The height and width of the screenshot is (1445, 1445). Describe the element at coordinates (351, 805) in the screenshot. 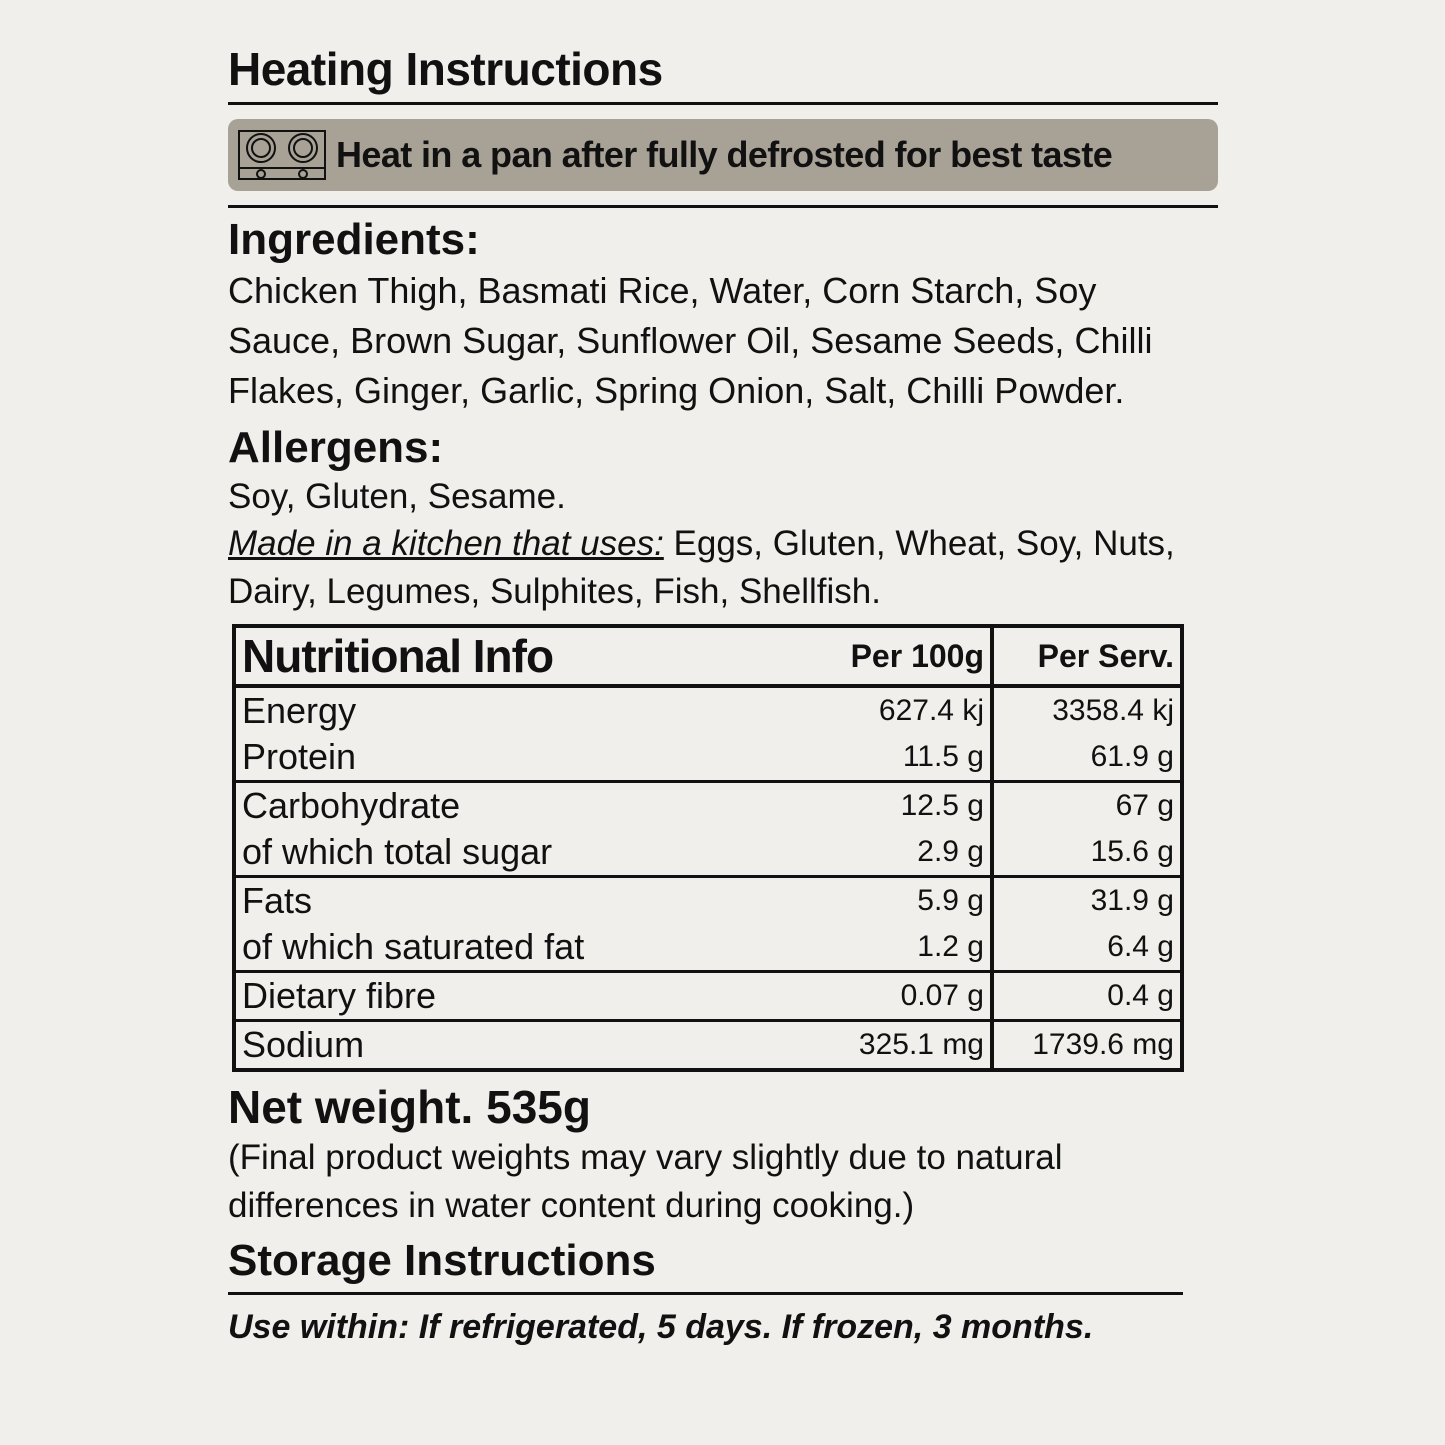

I see `nutrient-name: Carbohydrate` at that location.